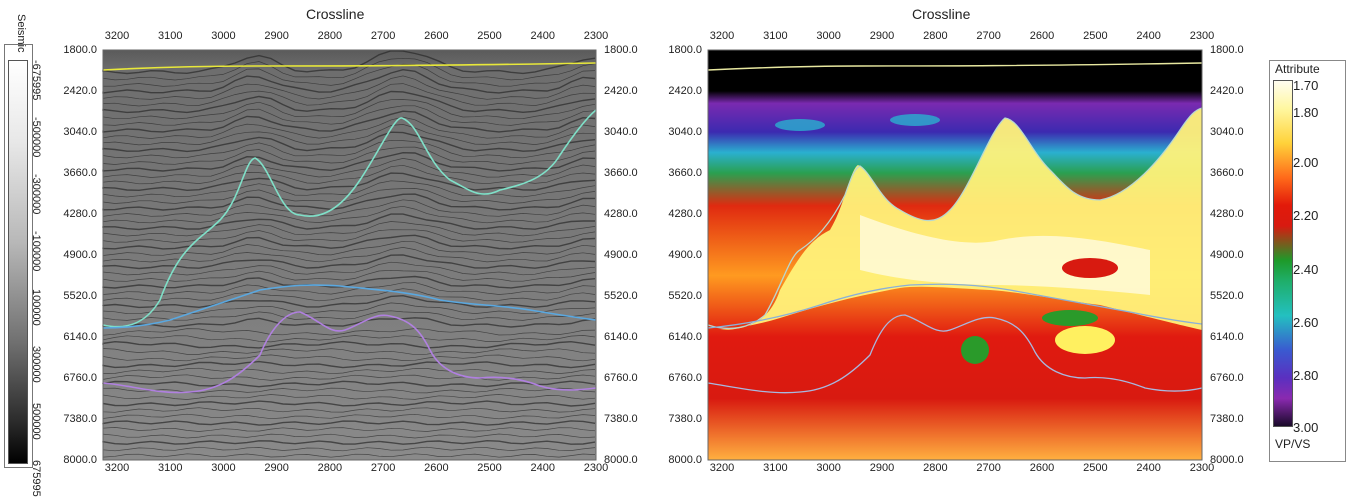  Describe the element at coordinates (489, 36) in the screenshot. I see `left-panel-xtick-top: 2500` at that location.